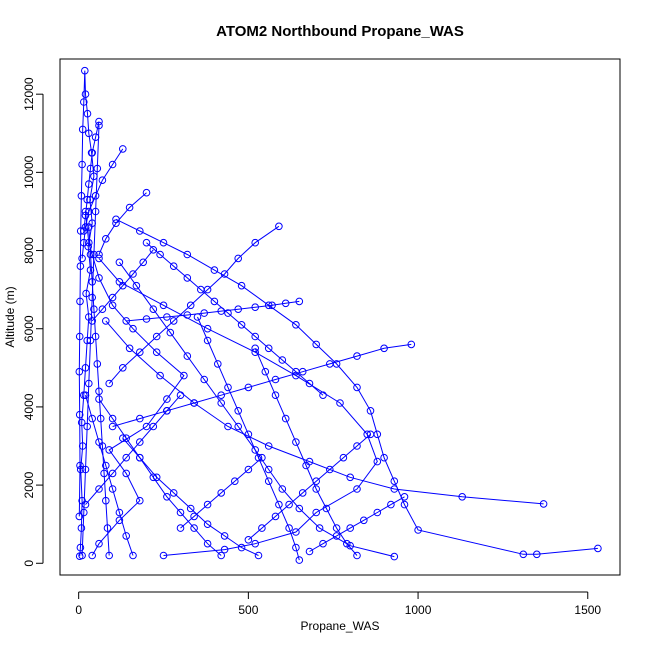  I want to click on x-axis: 0 500 1000 1500, so click(338, 604).